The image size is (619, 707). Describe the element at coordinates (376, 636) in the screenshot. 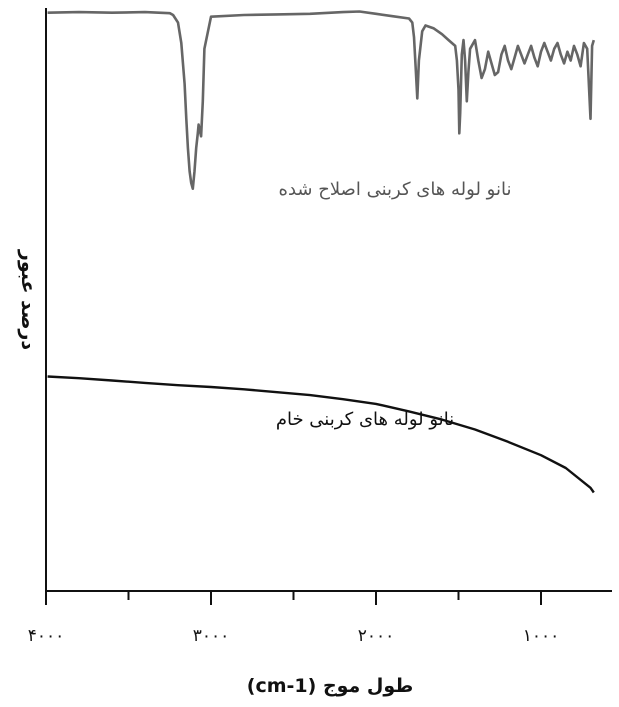

I see `x-tick-label-2000: ۲۰۰۰` at that location.